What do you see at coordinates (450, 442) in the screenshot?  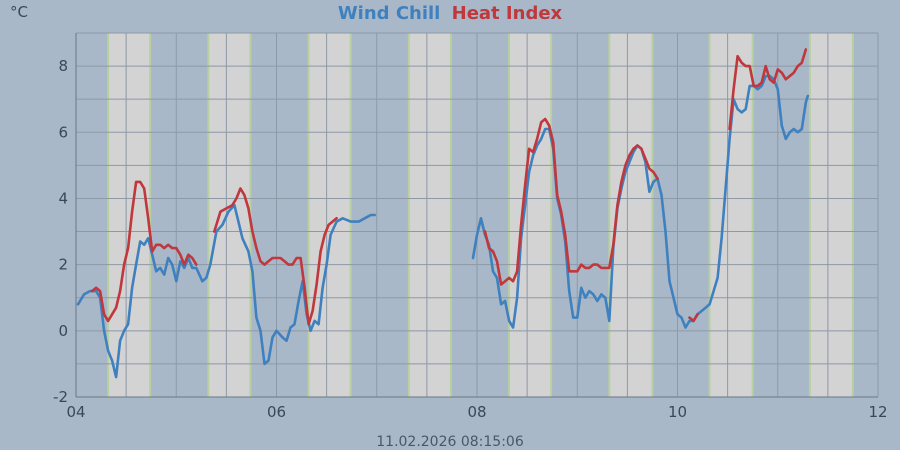 I see `timestamp: 11.02.2026 08:15:06` at bounding box center [450, 442].